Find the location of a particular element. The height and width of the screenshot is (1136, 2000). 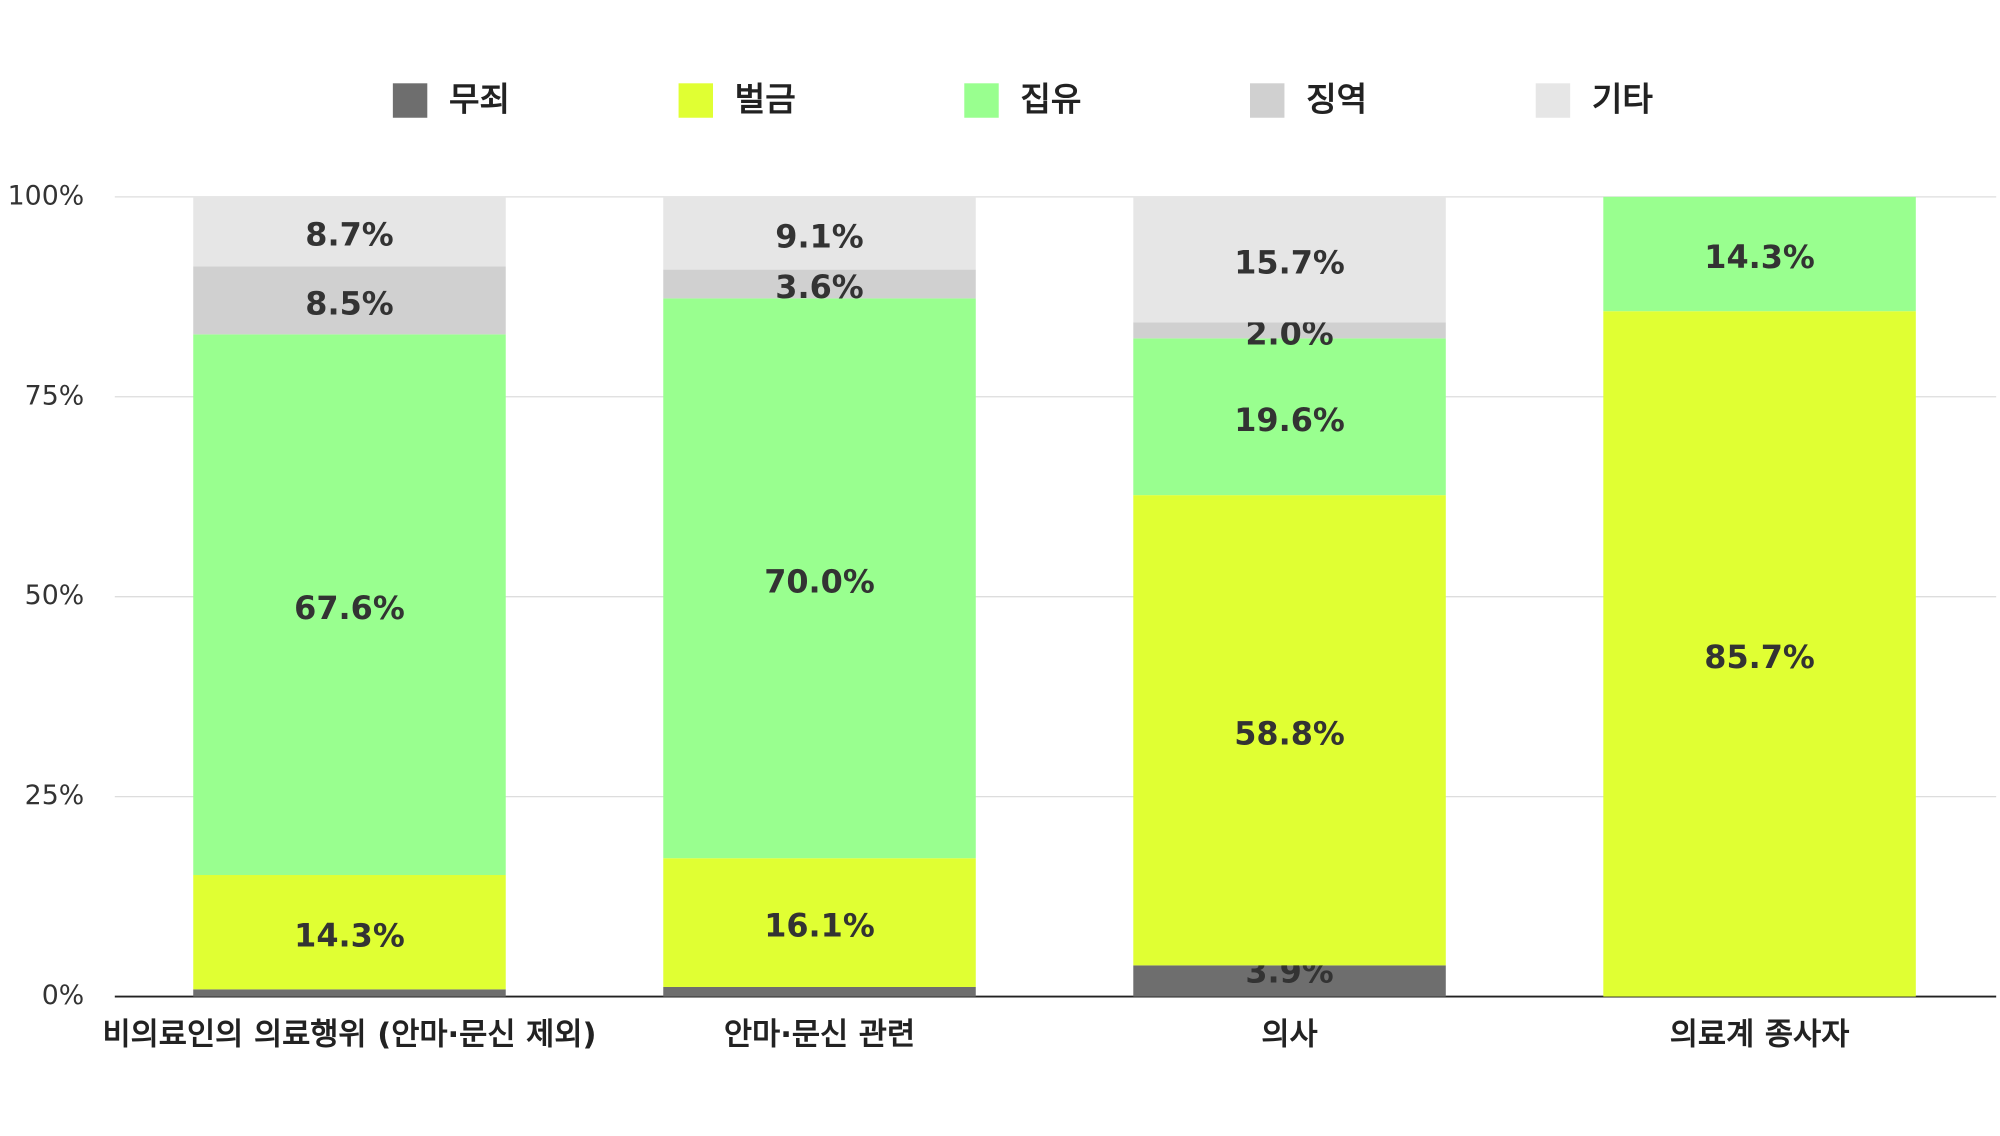

y-tick-label: 50% is located at coordinates (55, 595).